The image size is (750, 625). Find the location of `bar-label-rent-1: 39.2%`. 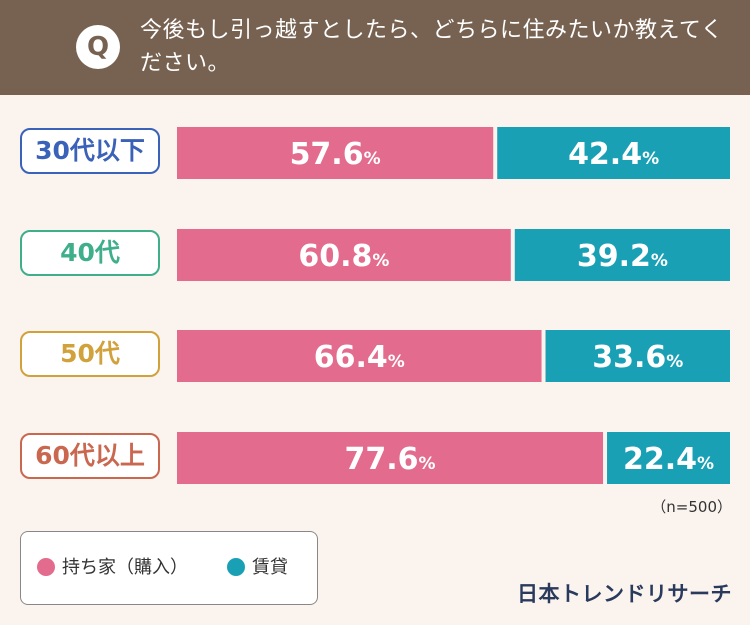

bar-label-rent-1: 39.2% is located at coordinates (622, 256).